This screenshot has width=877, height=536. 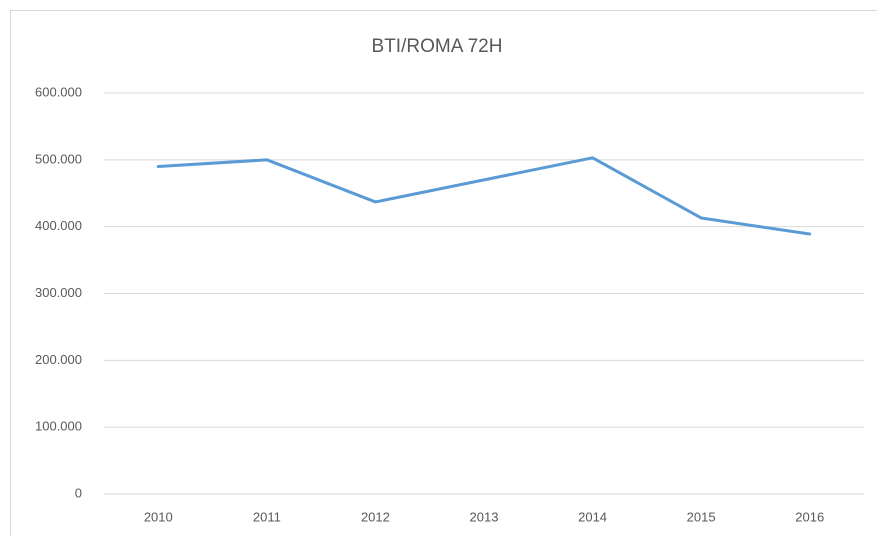 I want to click on y-tick-label: 500.000, so click(x=58, y=158).